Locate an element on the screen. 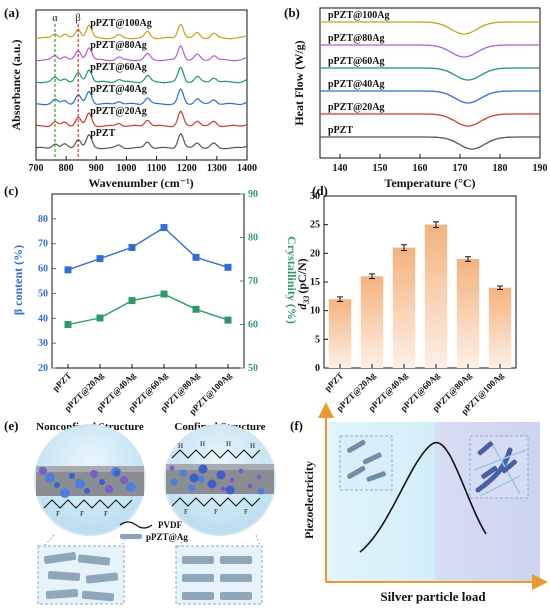 Image resolution: width=550 pixels, height=610 pixels. nonconfined-particles is located at coordinates (87, 482).